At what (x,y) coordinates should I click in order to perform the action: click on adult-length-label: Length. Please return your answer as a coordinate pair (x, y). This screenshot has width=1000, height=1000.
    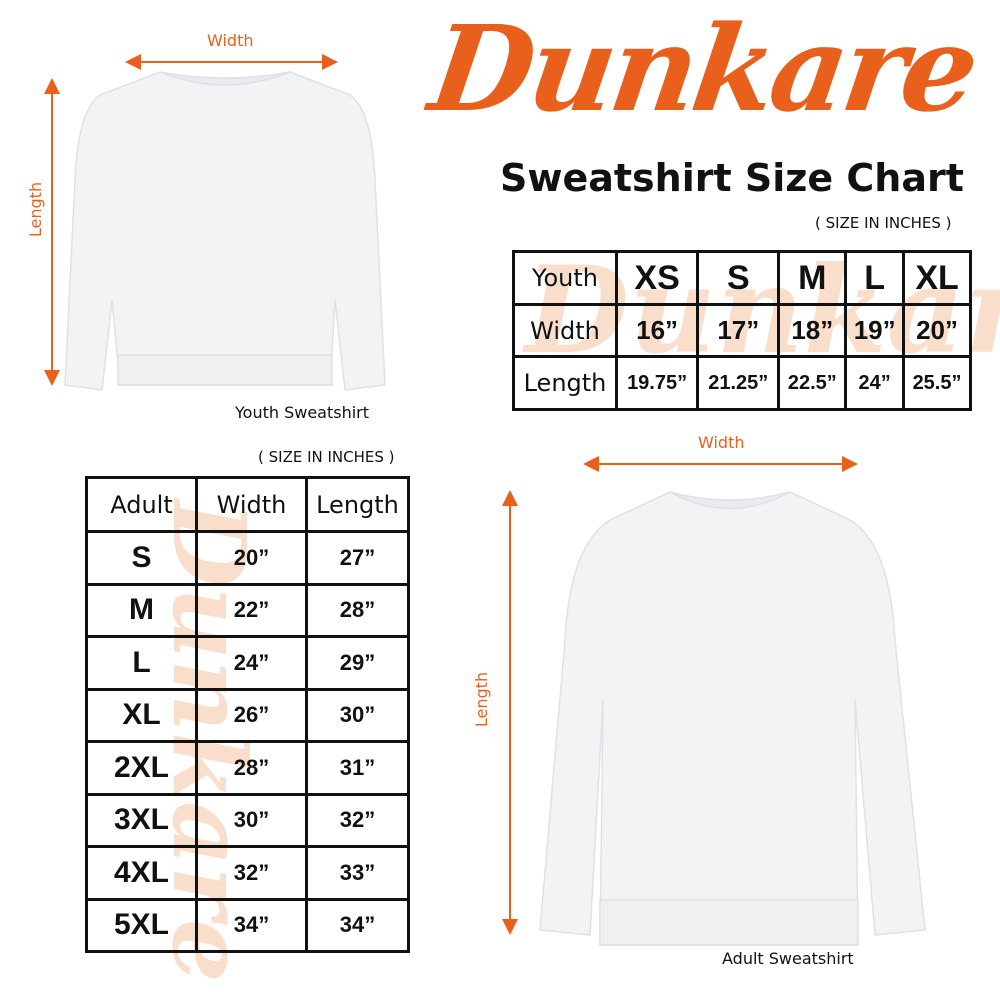
    Looking at the image, I should click on (482, 699).